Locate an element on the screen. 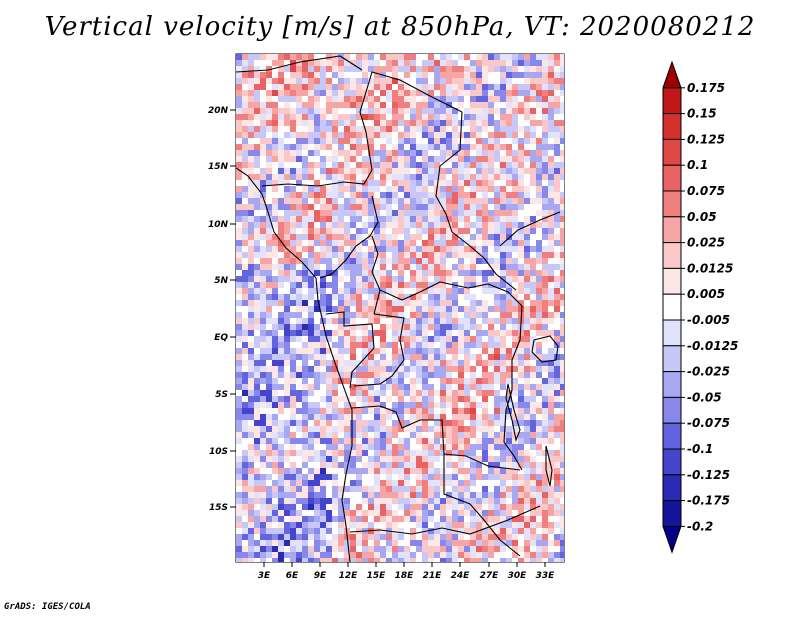  lat-tick-label: 15N is located at coordinates (218, 167).